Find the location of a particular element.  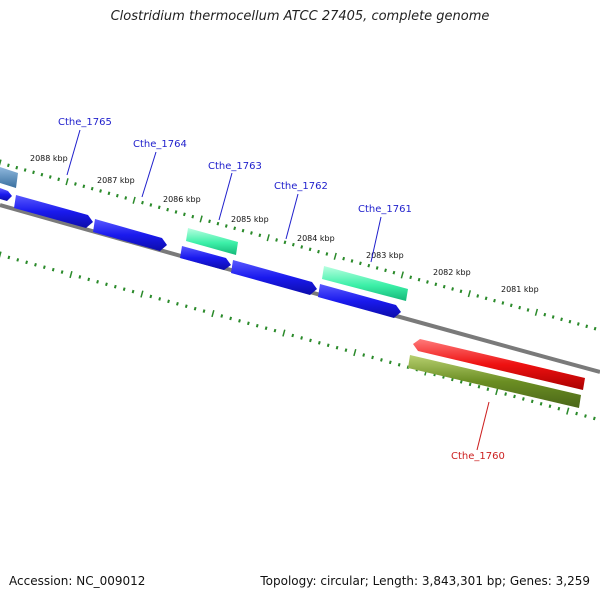

accession-text: Accession: NC_009012 is located at coordinates (77, 581).